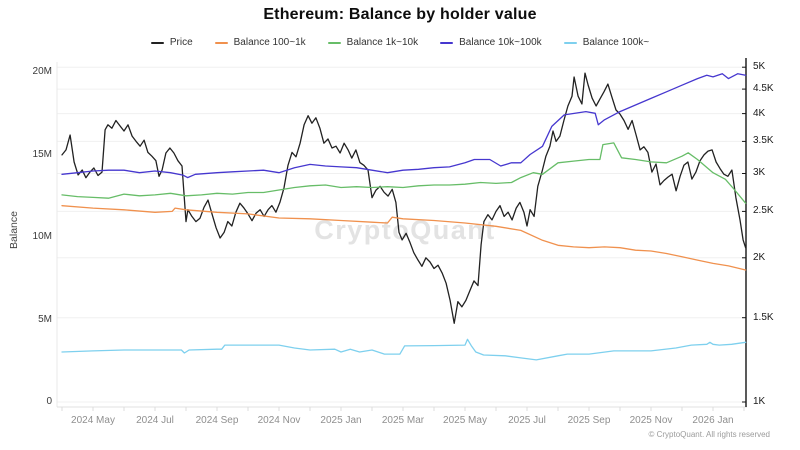  I want to click on left-axis-tick: 20M, so click(42, 71).